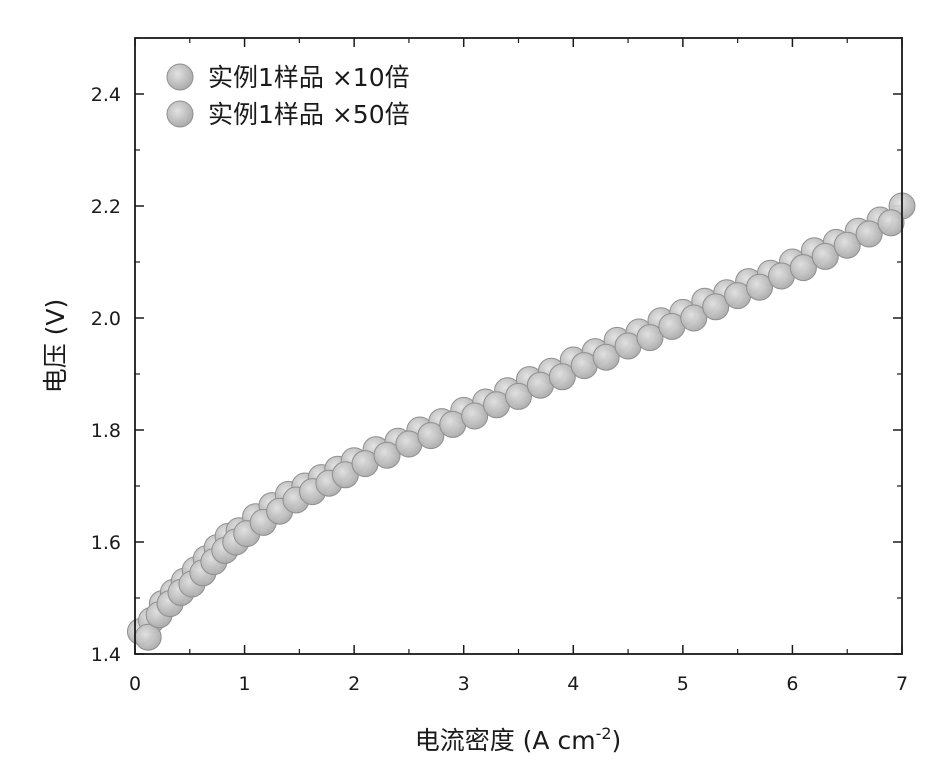  I want to click on x-axis-title-superscript: -2, so click(604, 733).